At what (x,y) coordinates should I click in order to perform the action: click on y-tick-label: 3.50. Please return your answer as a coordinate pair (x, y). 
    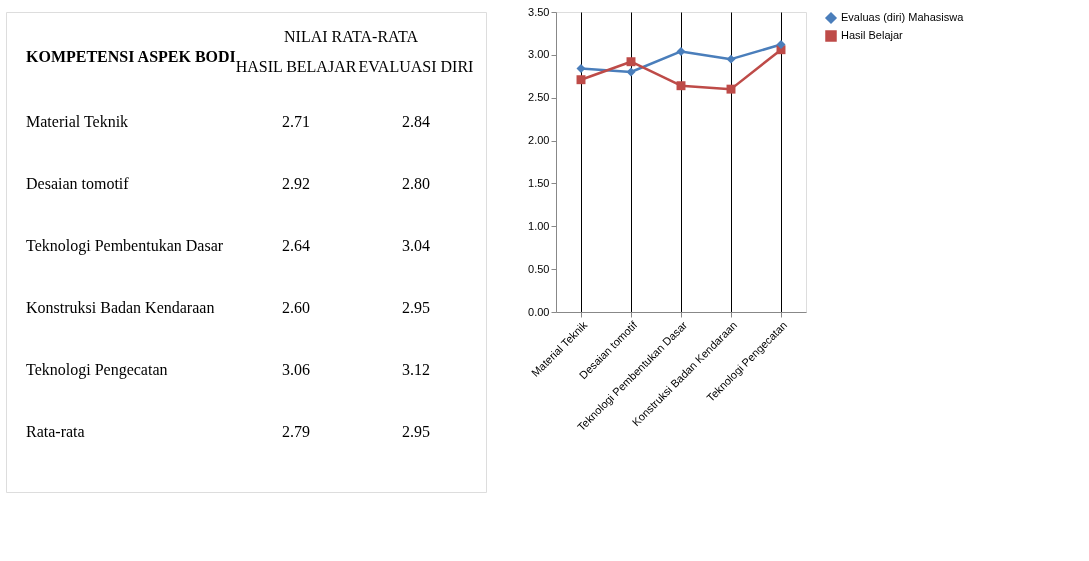
    Looking at the image, I should click on (539, 11).